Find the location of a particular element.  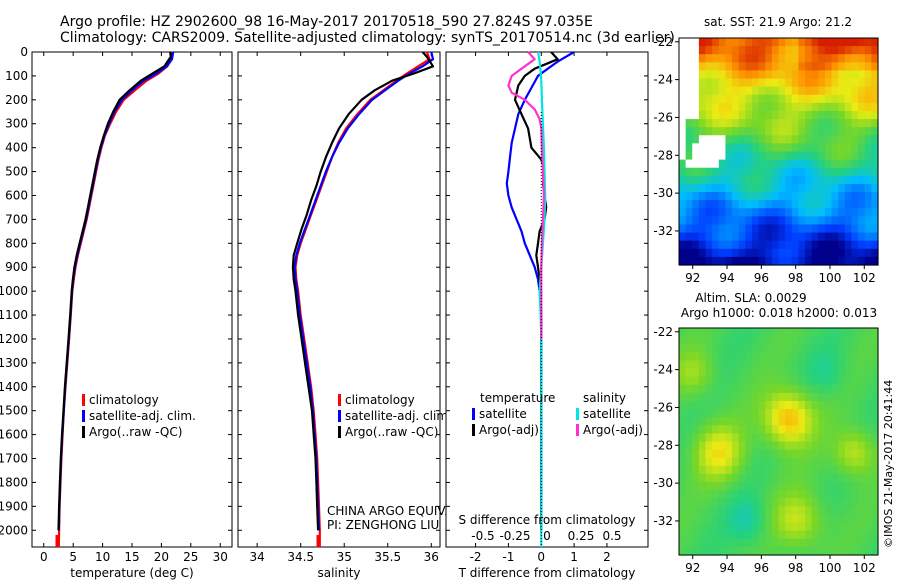

temperature-legend-label: climatology is located at coordinates (124, 400).